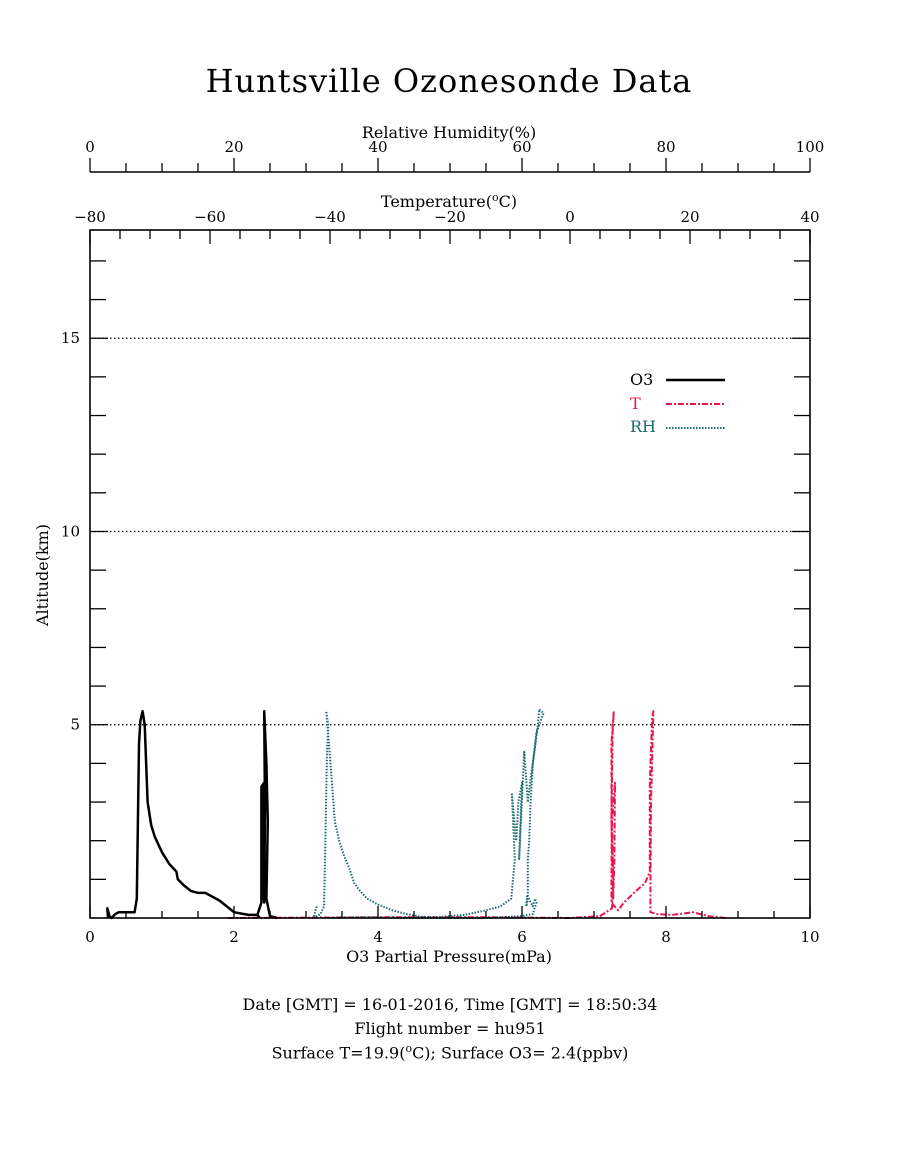  What do you see at coordinates (635, 403) in the screenshot?
I see `legend-label-t: T` at bounding box center [635, 403].